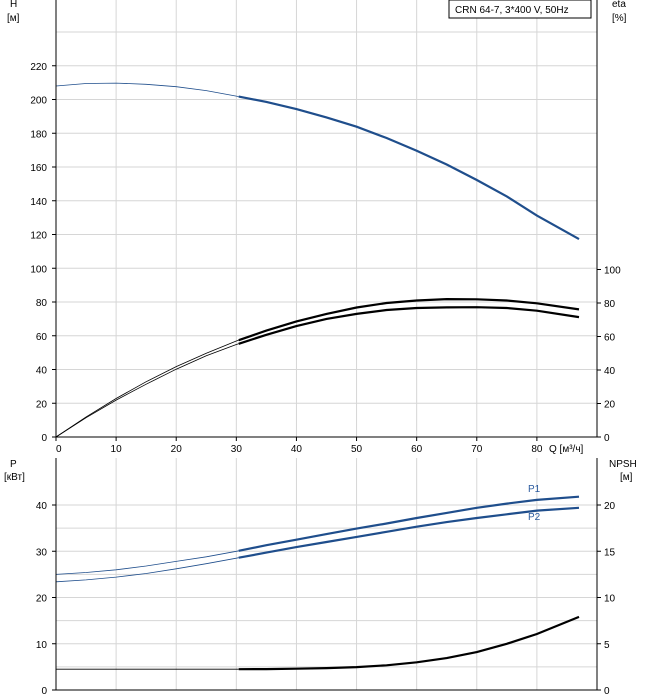 This screenshot has width=658, height=700. What do you see at coordinates (626, 477) in the screenshot?
I see `npsh-axis-unit: [м]` at bounding box center [626, 477].